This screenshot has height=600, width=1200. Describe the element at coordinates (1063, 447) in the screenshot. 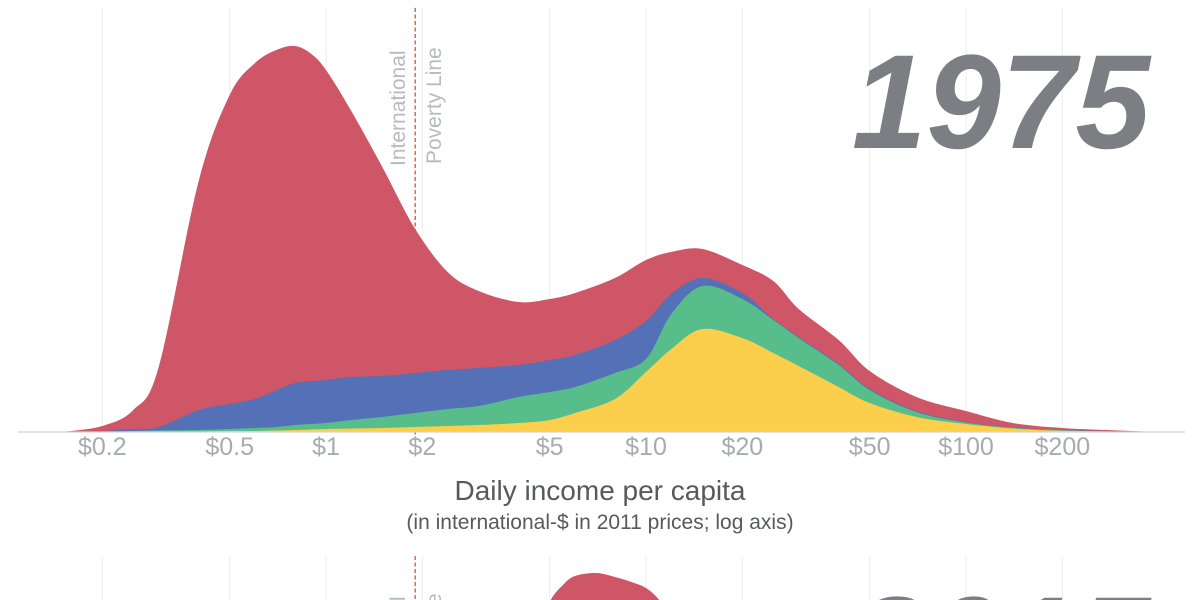

I see `x-tick-label: $200` at that location.